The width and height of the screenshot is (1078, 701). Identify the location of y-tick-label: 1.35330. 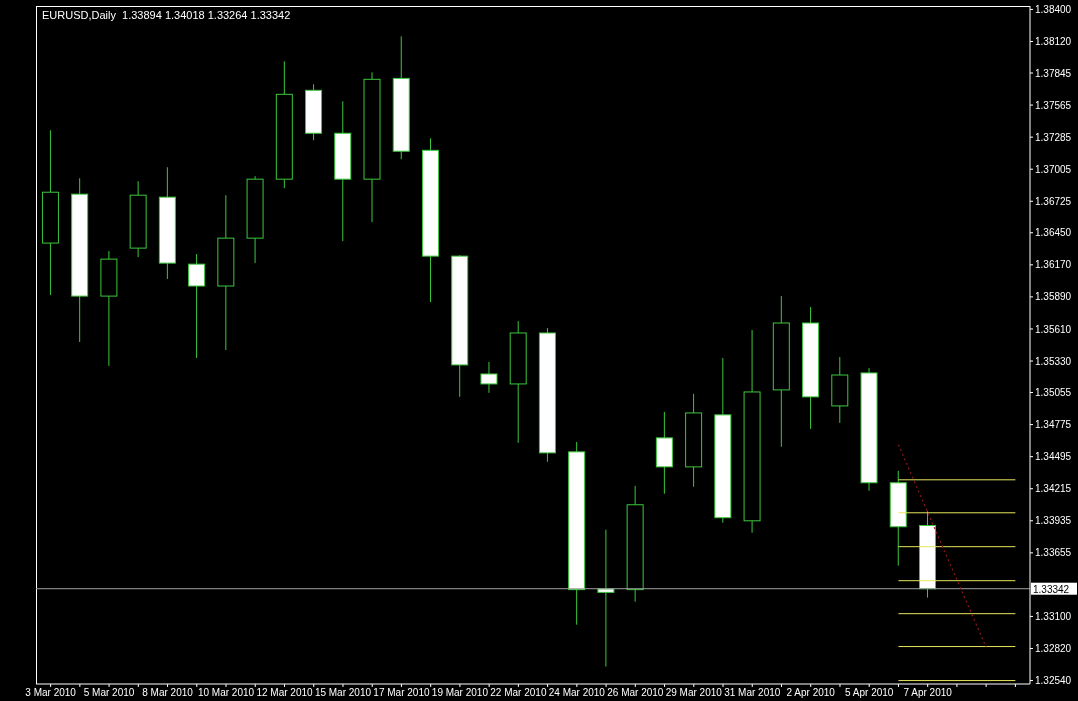
(1053, 361).